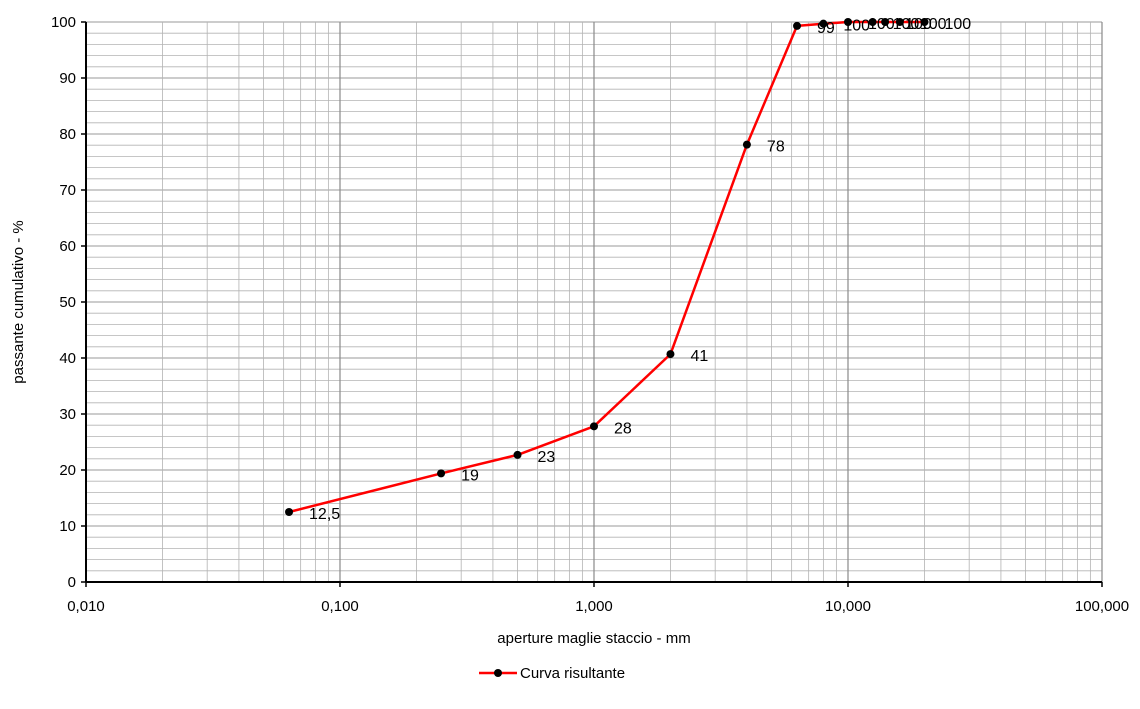 This screenshot has height=709, width=1140. I want to click on x-axis-title: aperture maglie staccio - mm, so click(593, 638).